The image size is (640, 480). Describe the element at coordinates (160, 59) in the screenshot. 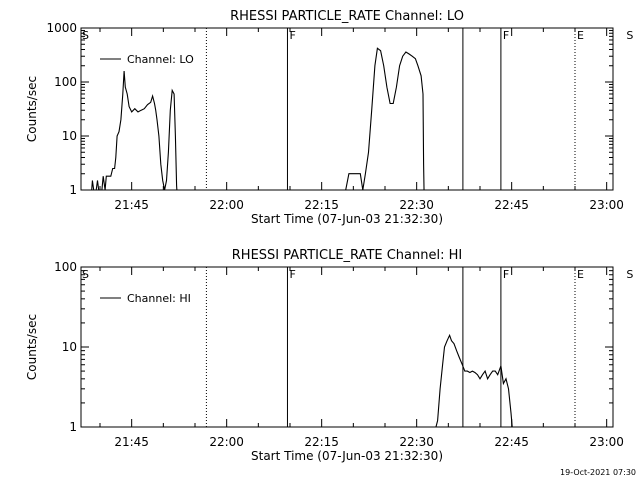

I see `legend-label: Channel: LO` at that location.